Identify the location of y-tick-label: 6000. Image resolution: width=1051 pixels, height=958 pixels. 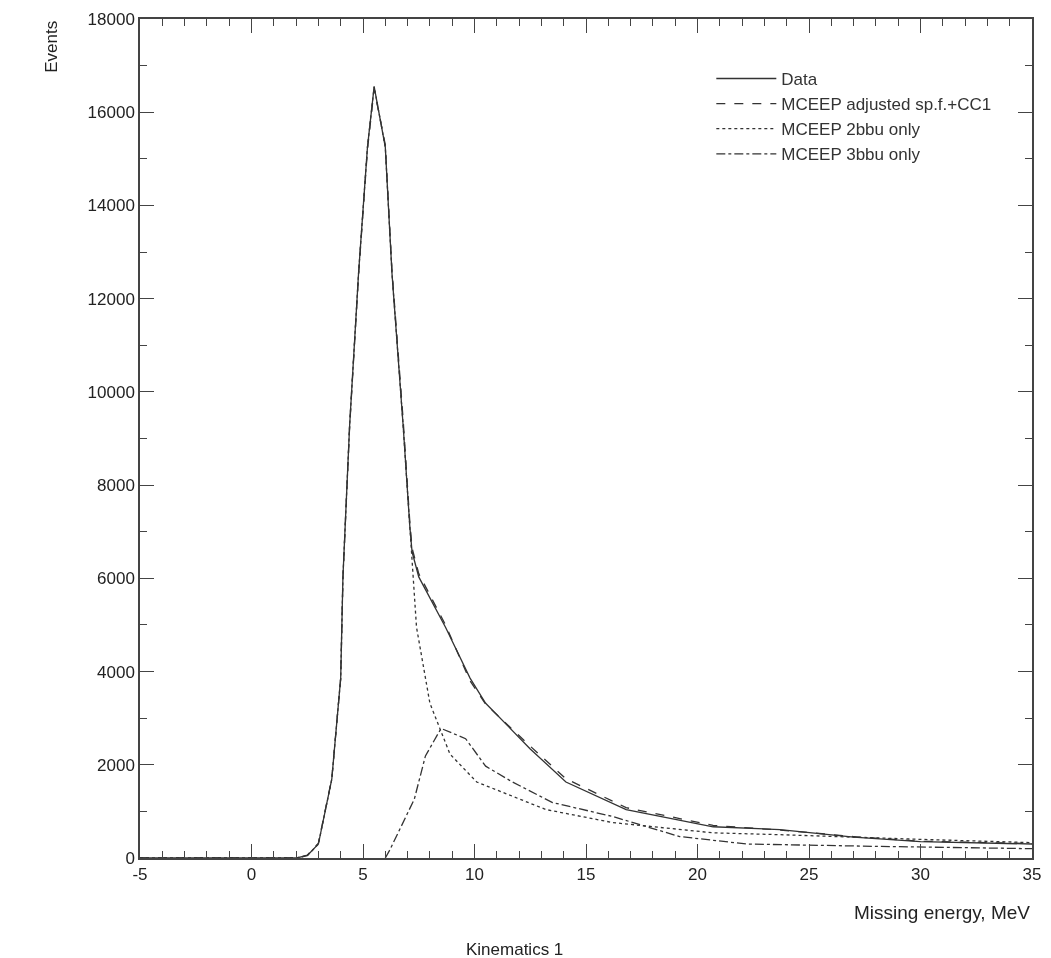
(116, 579).